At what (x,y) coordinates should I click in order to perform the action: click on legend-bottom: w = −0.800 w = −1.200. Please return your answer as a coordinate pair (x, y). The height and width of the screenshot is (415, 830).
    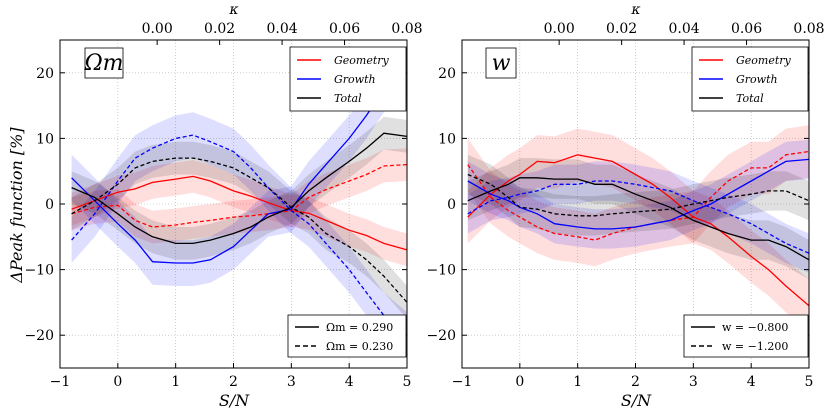
    Looking at the image, I should click on (746, 336).